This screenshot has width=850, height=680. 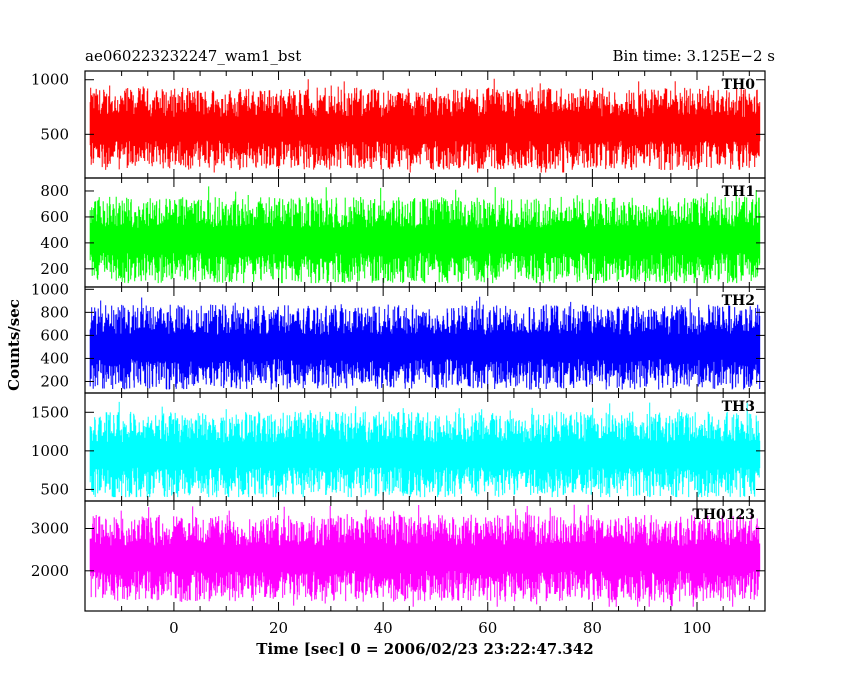 I want to click on x-tick-label: 60, so click(x=487, y=628).